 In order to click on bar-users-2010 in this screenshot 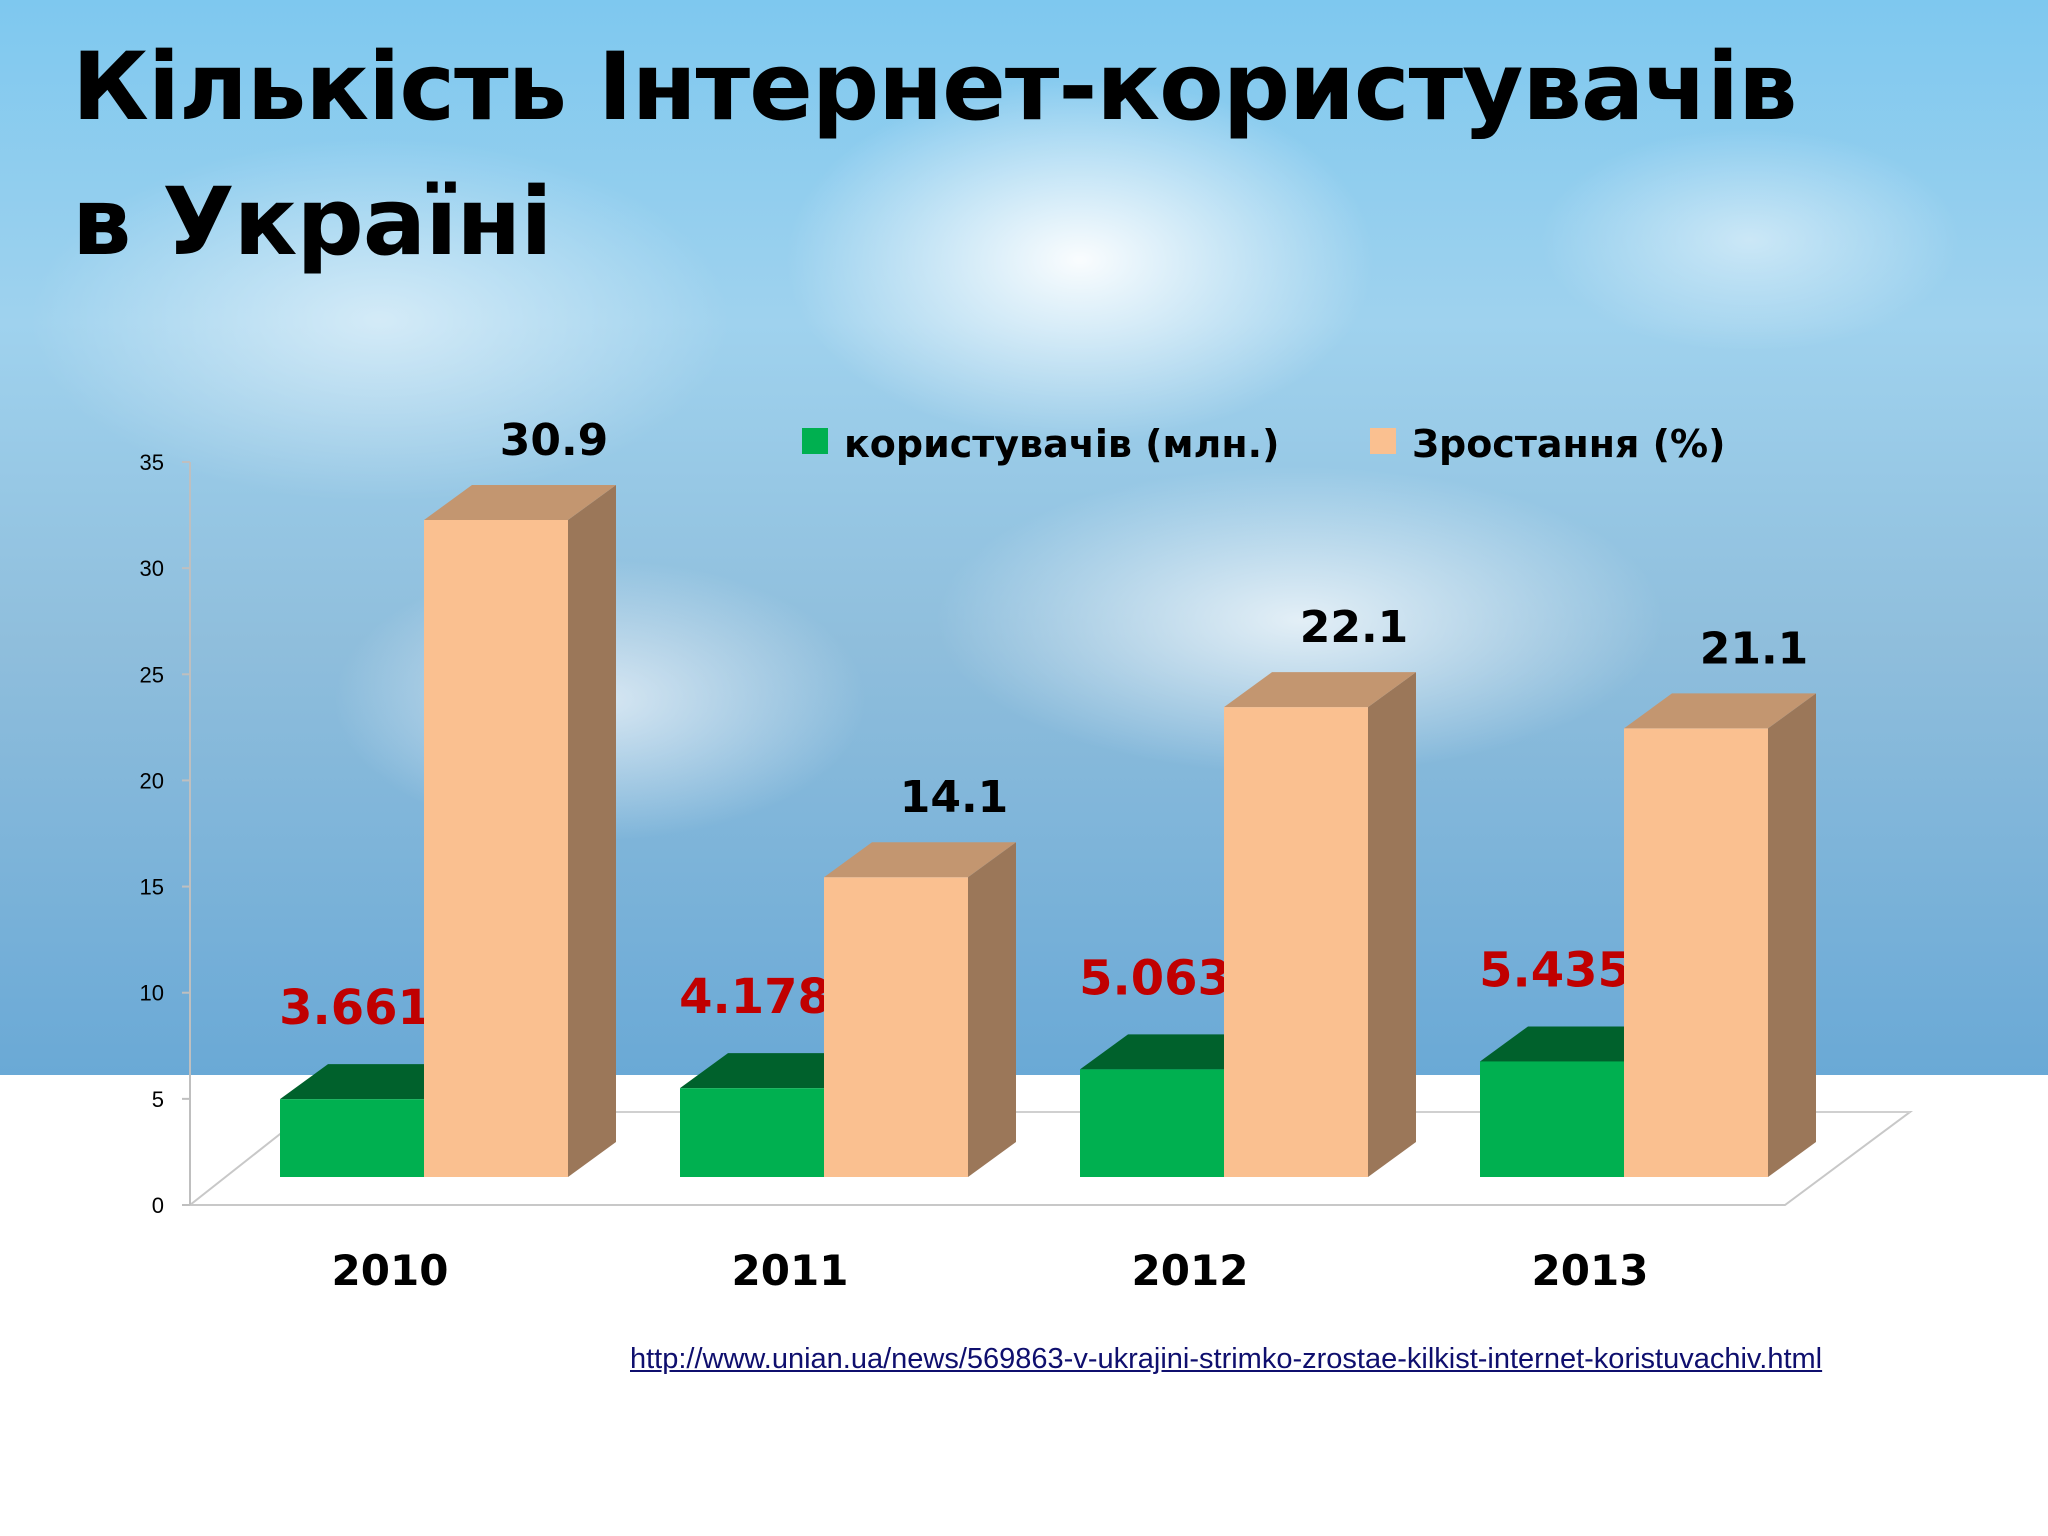, I will do `click(352, 1138)`.